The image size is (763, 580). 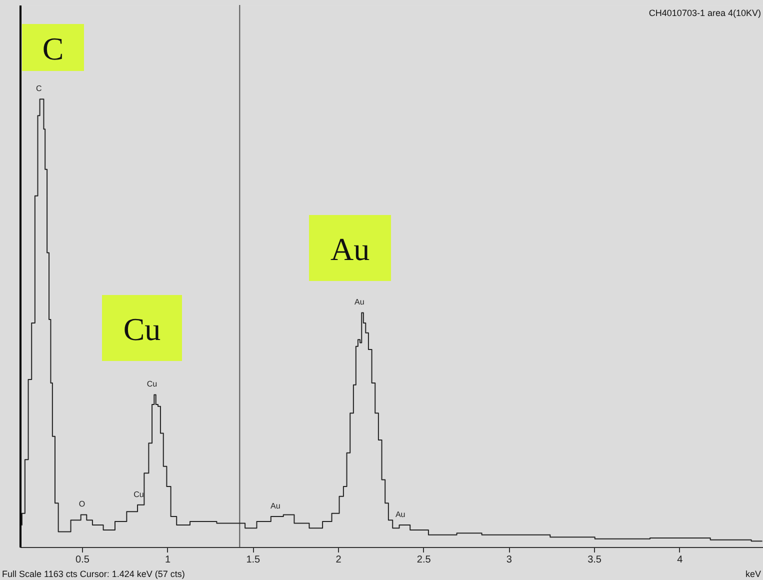 What do you see at coordinates (595, 560) in the screenshot?
I see `x-tick-label: 3.5` at bounding box center [595, 560].